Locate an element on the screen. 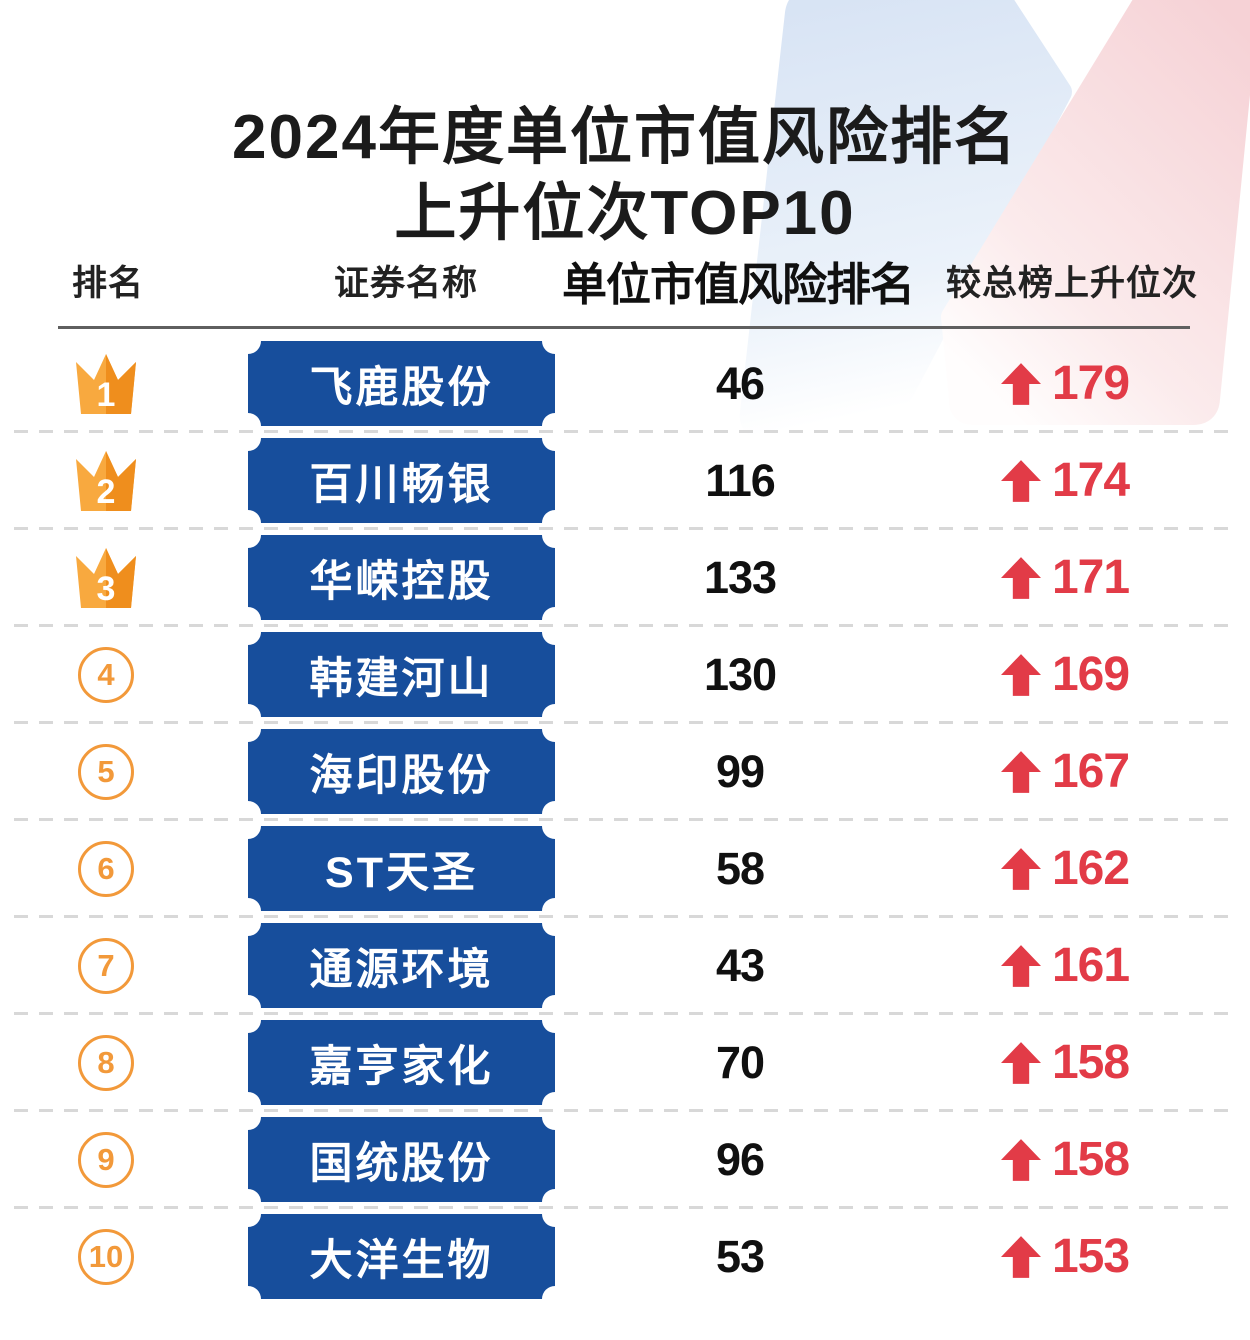  security-name: 海印股份 is located at coordinates (401, 775).